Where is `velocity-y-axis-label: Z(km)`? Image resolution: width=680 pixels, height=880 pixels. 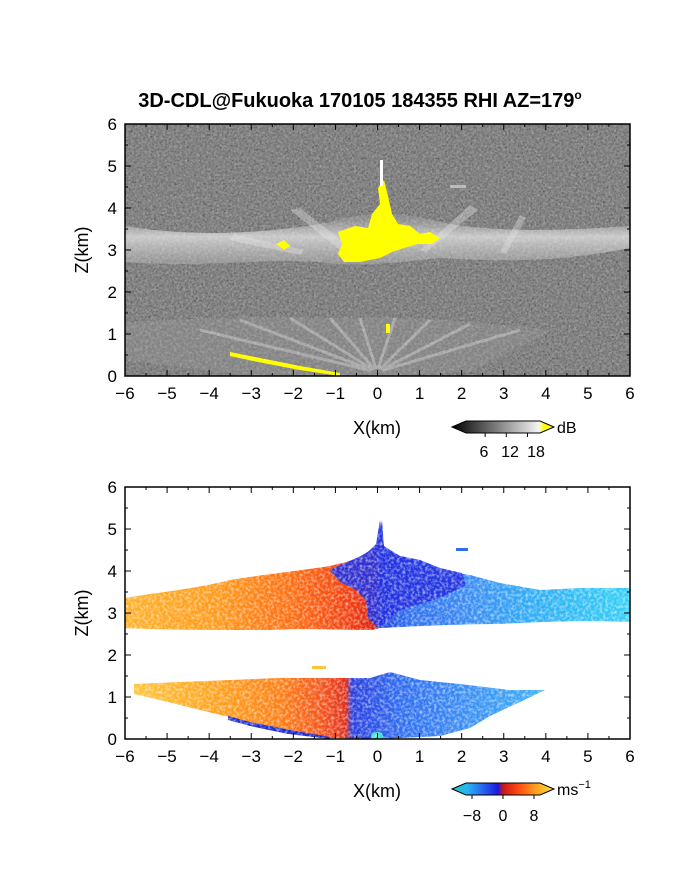
velocity-y-axis-label: Z(km) is located at coordinates (82, 613).